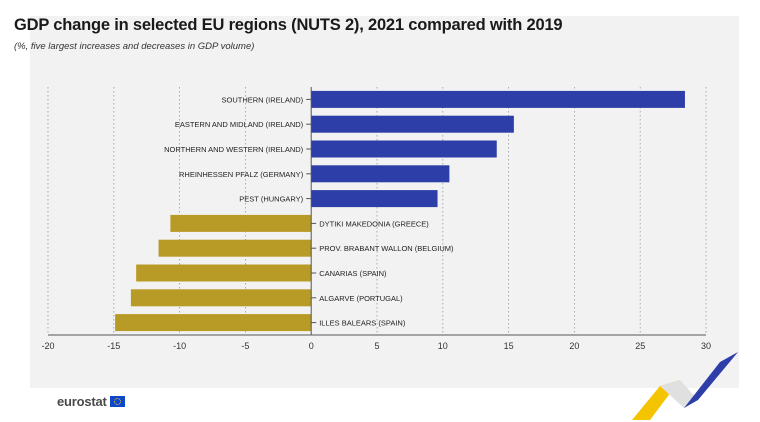 The image size is (760, 422). I want to click on category-label: CANARIAS (SPAIN), so click(353, 273).